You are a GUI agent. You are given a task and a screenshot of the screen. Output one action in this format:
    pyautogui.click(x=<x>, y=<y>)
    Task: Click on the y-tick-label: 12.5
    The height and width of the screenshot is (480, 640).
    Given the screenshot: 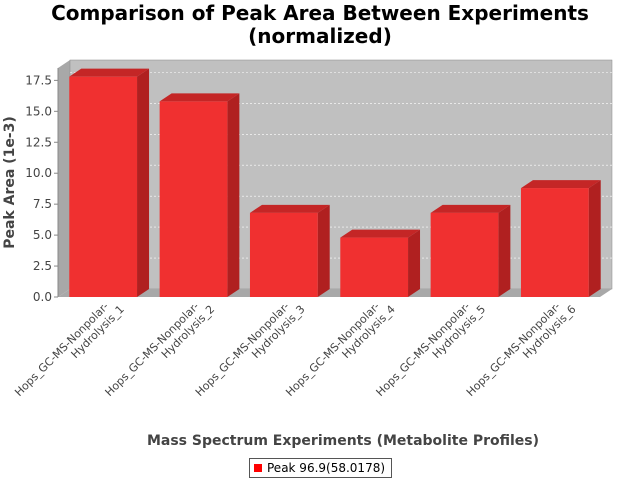 What is the action you would take?
    pyautogui.click(x=38, y=142)
    